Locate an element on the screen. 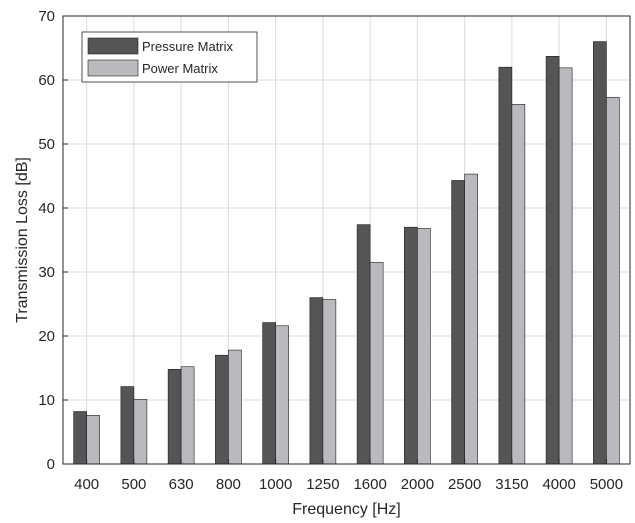 This screenshot has height=523, width=635. bar-pressure-matrix-2000 is located at coordinates (411, 345).